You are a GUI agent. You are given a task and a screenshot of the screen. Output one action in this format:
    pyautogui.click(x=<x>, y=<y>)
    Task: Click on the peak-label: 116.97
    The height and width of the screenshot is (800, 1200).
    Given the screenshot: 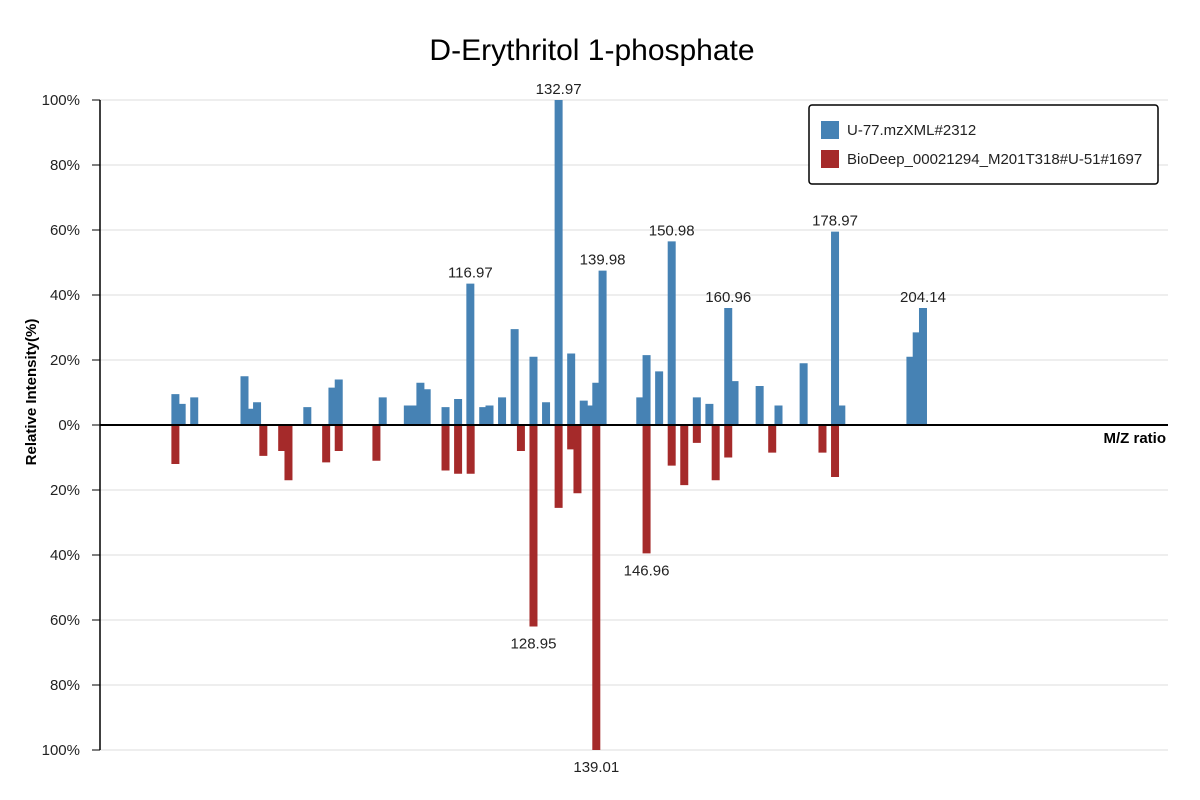 What is the action you would take?
    pyautogui.click(x=470, y=273)
    